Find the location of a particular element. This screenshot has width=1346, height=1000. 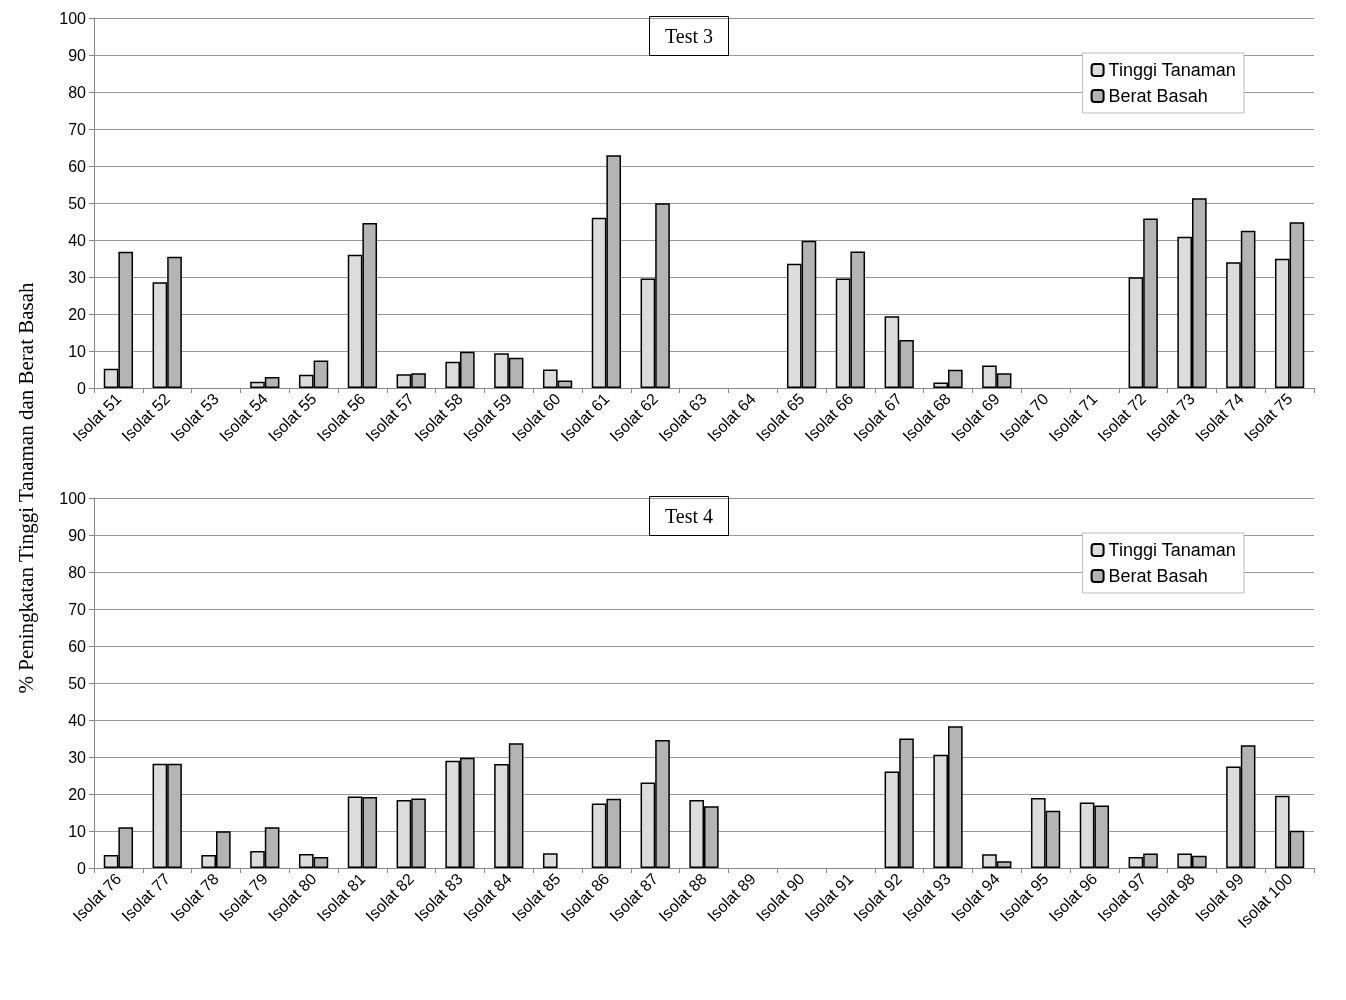

chart-title: Test 4 is located at coordinates (689, 516).